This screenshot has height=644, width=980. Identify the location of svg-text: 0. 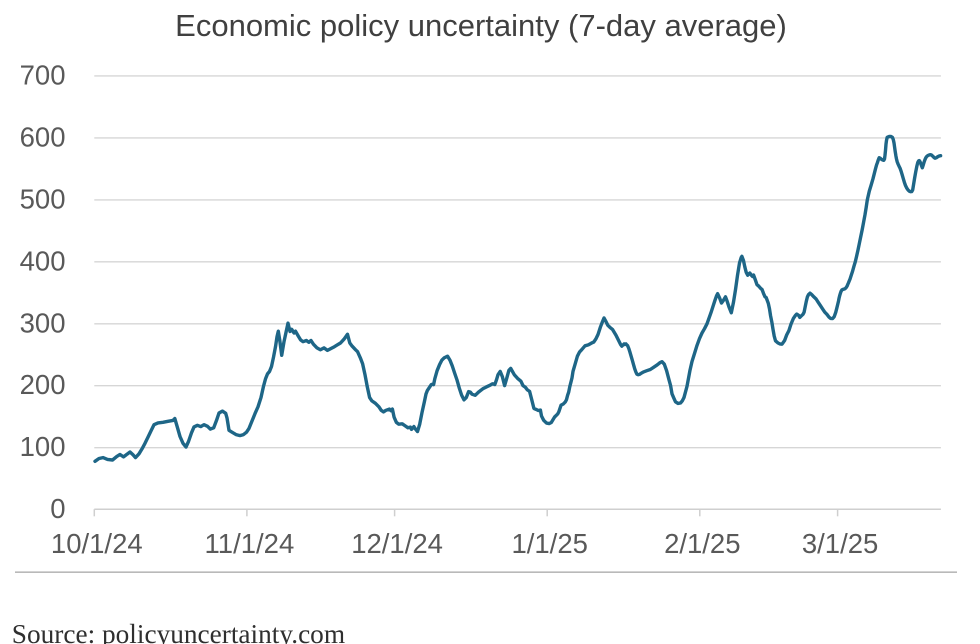
(57, 508).